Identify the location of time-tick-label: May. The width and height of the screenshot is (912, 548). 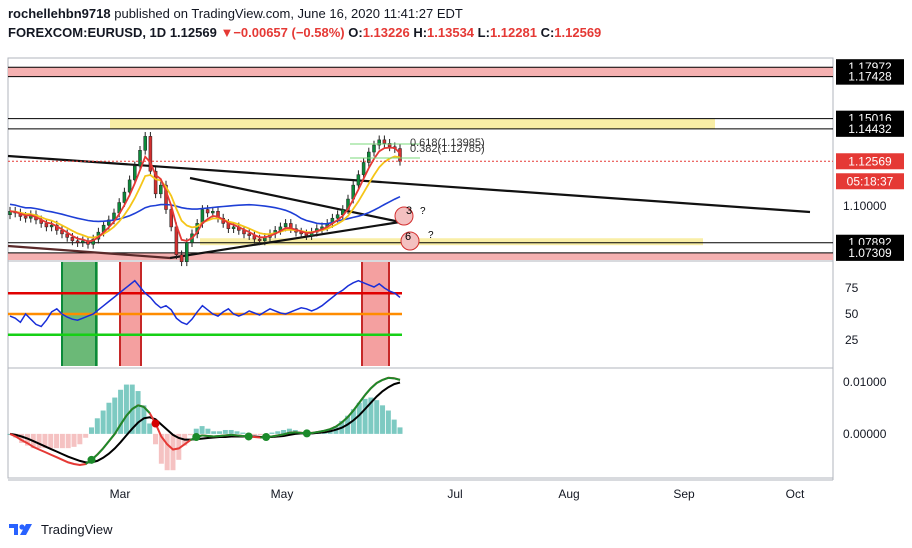
(282, 494).